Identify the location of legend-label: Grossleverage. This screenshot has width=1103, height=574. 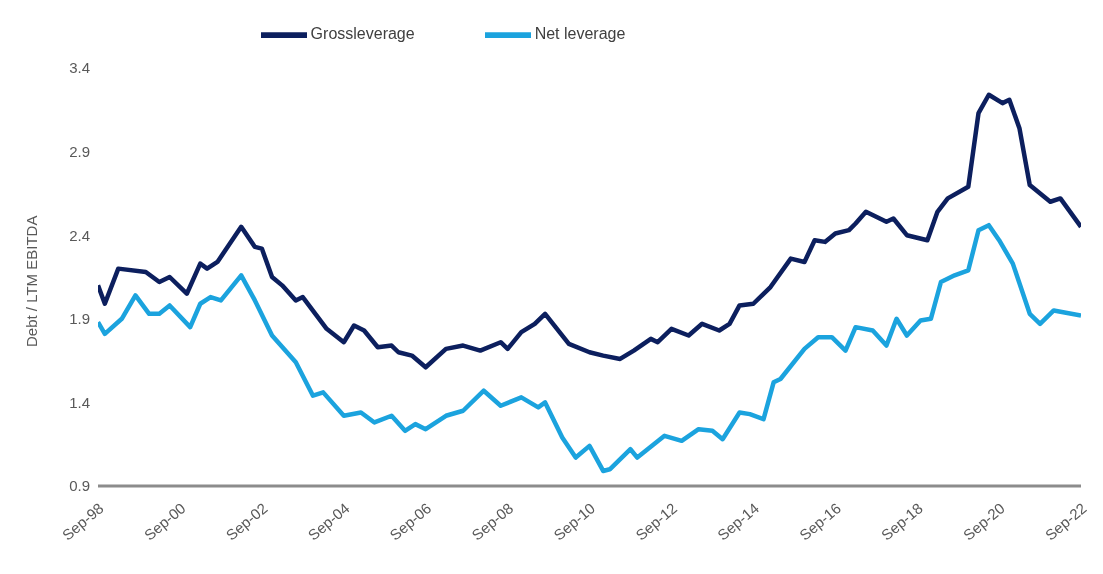
(362, 34).